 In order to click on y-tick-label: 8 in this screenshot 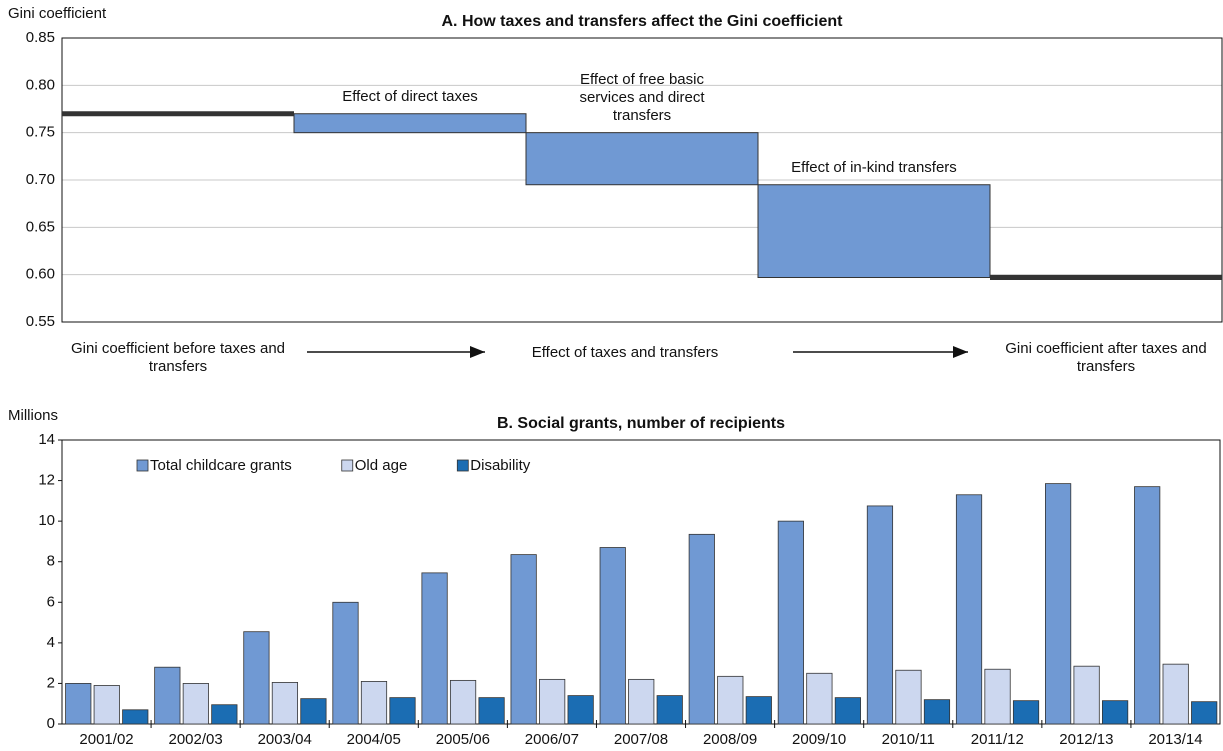, I will do `click(51, 561)`.